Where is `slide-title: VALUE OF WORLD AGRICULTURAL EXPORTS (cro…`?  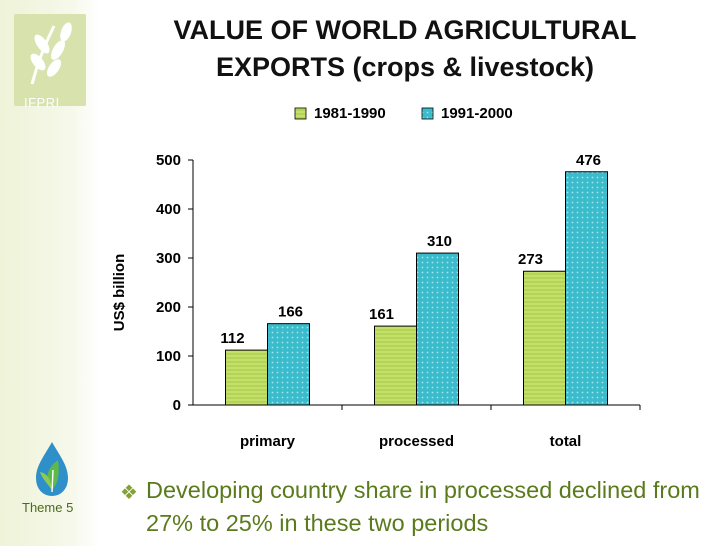
slide-title: VALUE OF WORLD AGRICULTURAL EXPORTS (cro… is located at coordinates (405, 48).